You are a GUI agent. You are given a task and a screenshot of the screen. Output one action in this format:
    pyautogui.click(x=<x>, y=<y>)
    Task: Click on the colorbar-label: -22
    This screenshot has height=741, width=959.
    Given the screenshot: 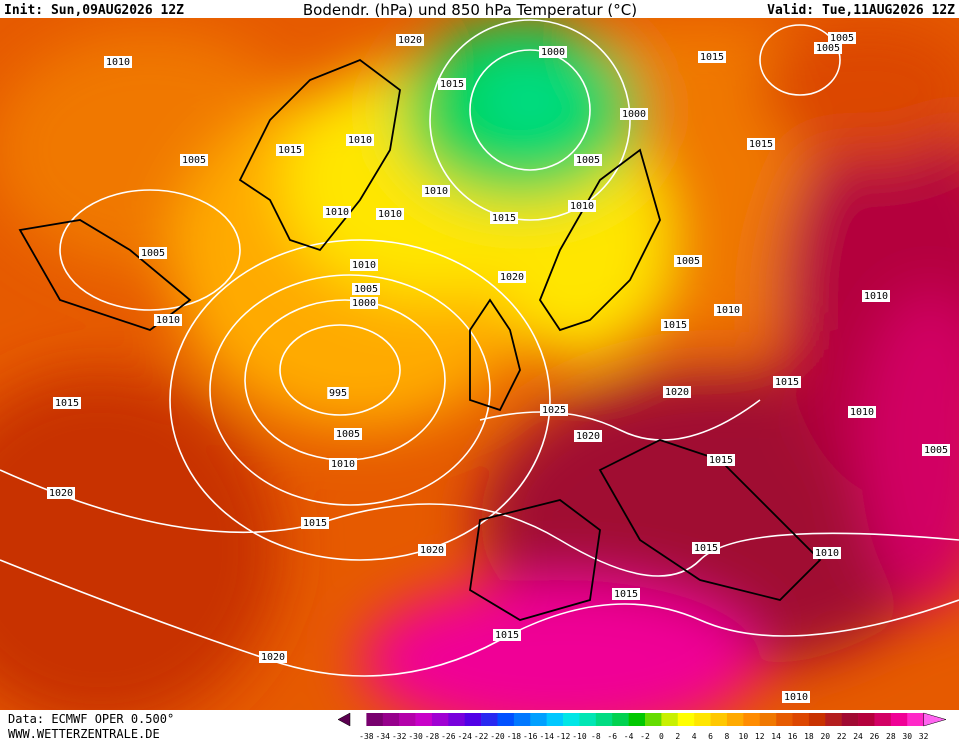 What is the action you would take?
    pyautogui.click(x=481, y=736)
    